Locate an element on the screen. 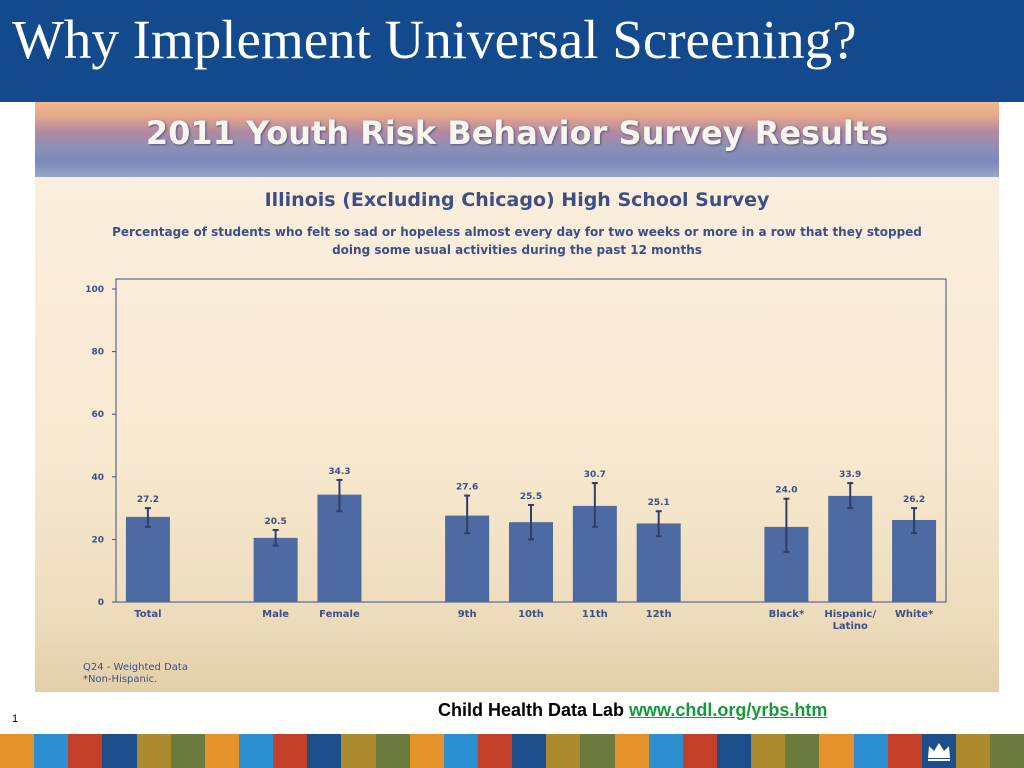 The width and height of the screenshot is (1024, 768). slide-number: 1 is located at coordinates (15, 719).